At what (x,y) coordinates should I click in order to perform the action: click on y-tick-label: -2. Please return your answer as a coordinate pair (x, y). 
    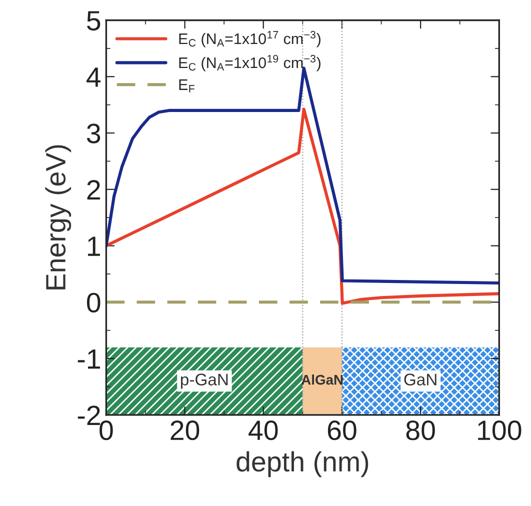
    Looking at the image, I should click on (89, 415).